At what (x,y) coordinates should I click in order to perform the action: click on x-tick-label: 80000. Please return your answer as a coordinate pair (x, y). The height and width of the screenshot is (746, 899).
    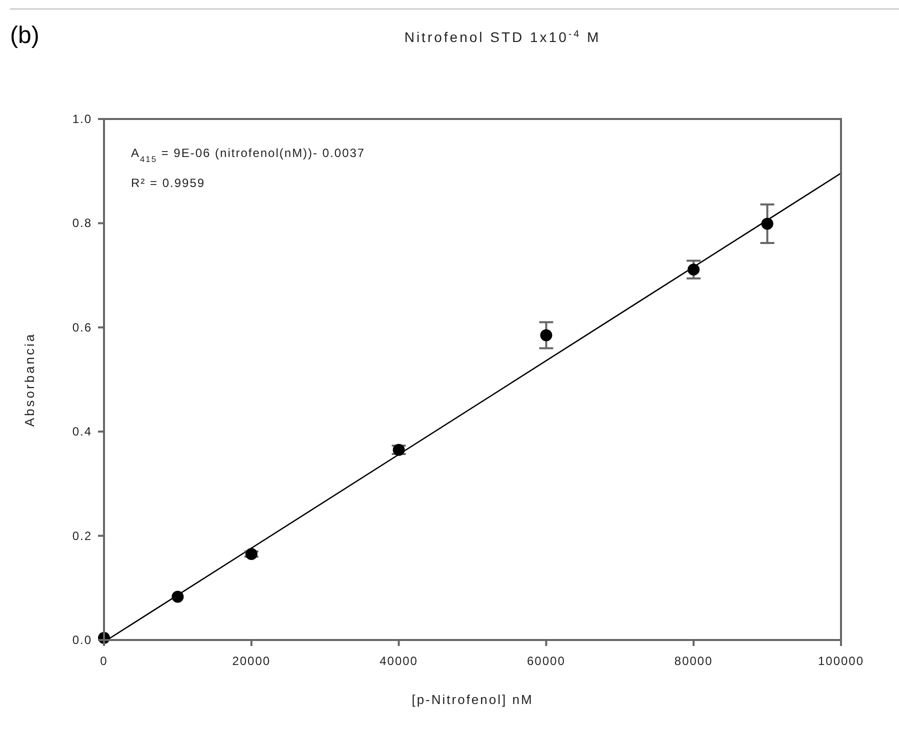
    Looking at the image, I should click on (693, 661).